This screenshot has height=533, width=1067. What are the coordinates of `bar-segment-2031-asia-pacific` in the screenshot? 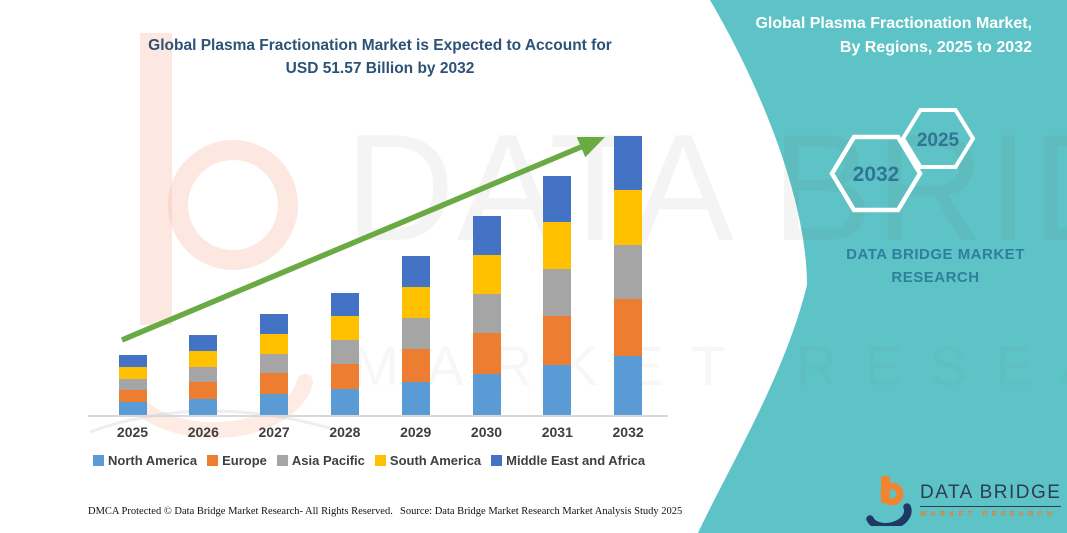 It's located at (557, 293).